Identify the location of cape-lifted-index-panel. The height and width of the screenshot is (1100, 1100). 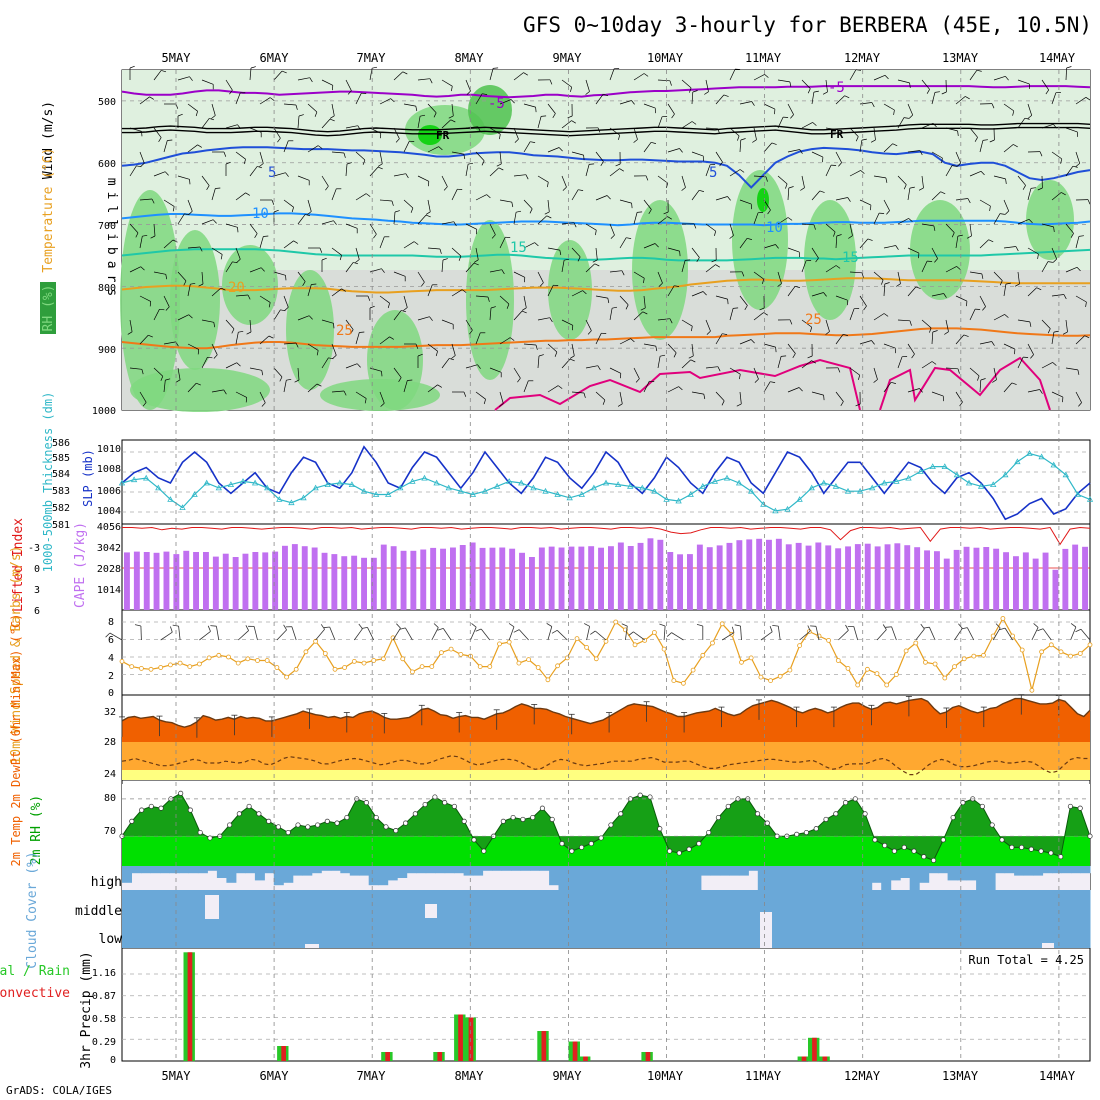
(606, 568).